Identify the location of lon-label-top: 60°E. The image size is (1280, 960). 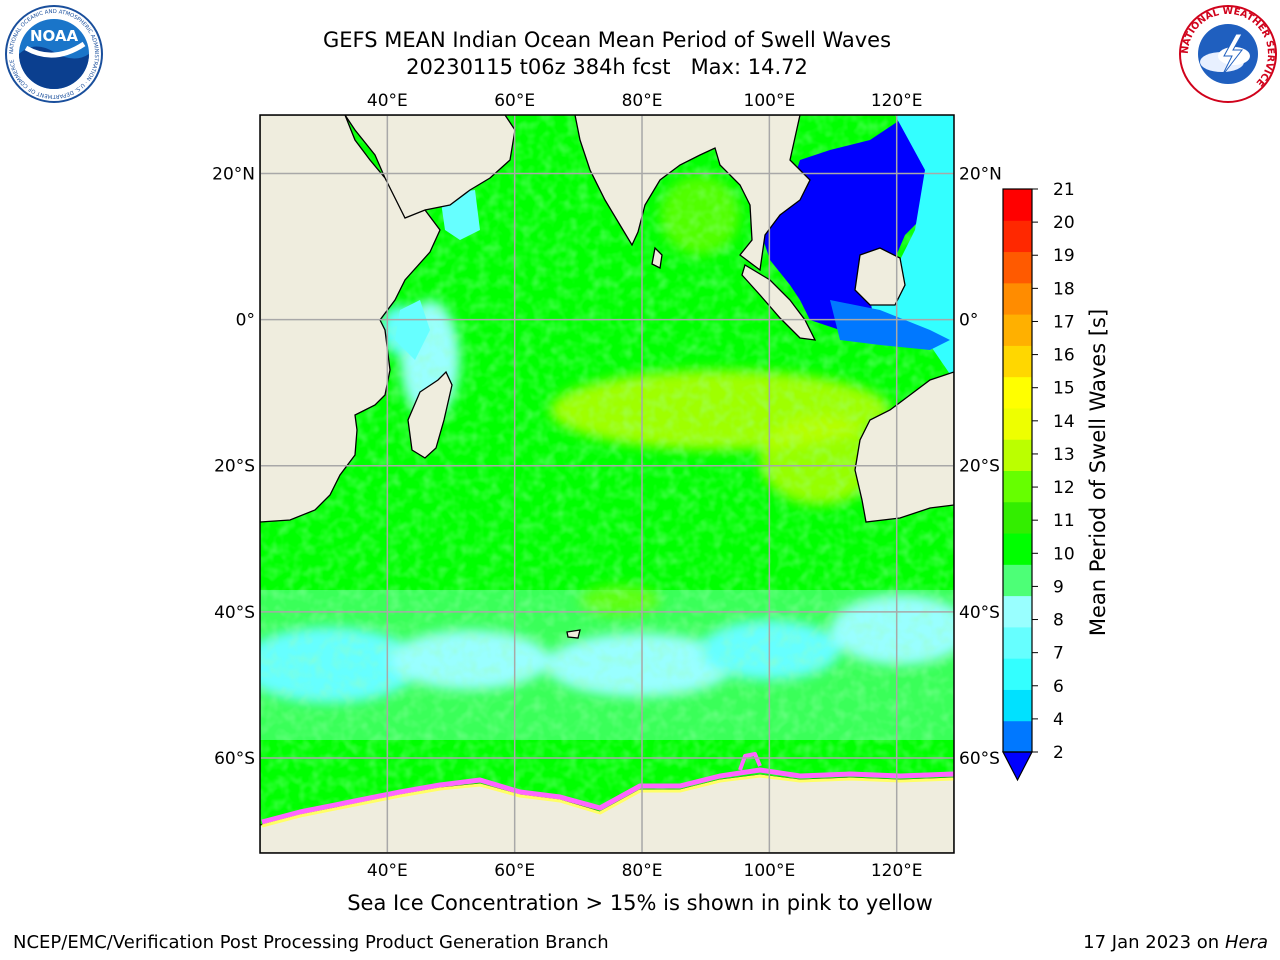
(514, 101).